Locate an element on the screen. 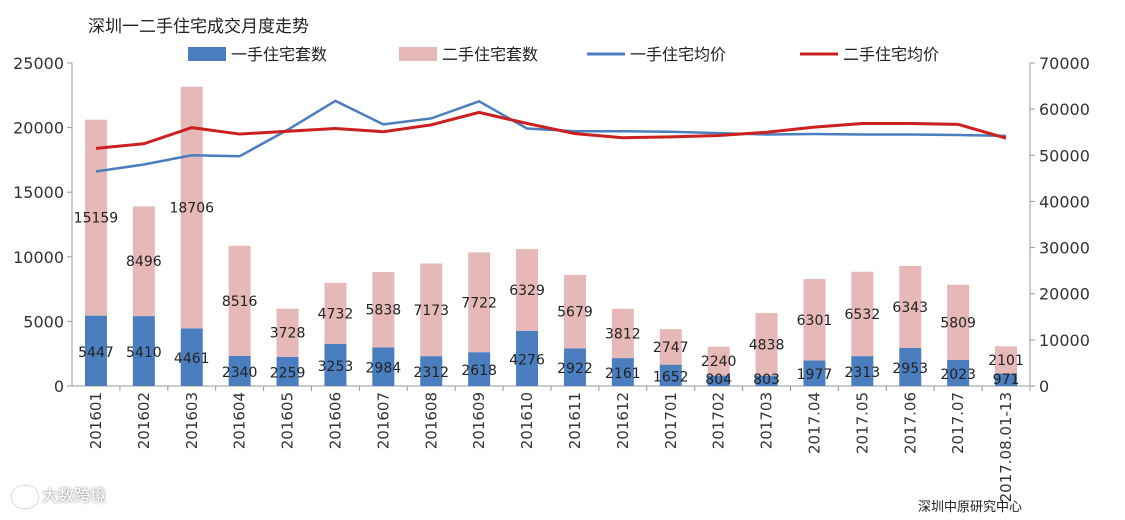 This screenshot has width=1125, height=520. x-tick-label: 201703 is located at coordinates (767, 420).